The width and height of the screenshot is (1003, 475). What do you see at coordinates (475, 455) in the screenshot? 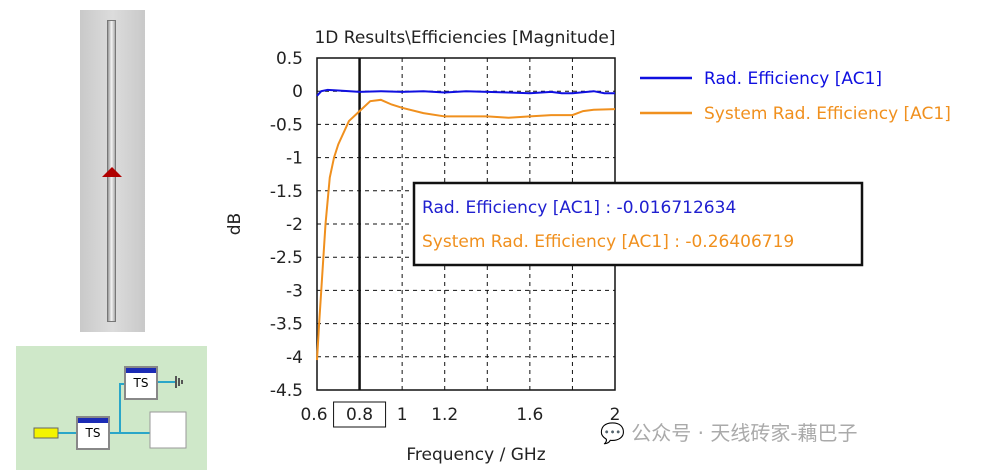
I see `x-axis-label: Frequency / GHz` at bounding box center [475, 455].